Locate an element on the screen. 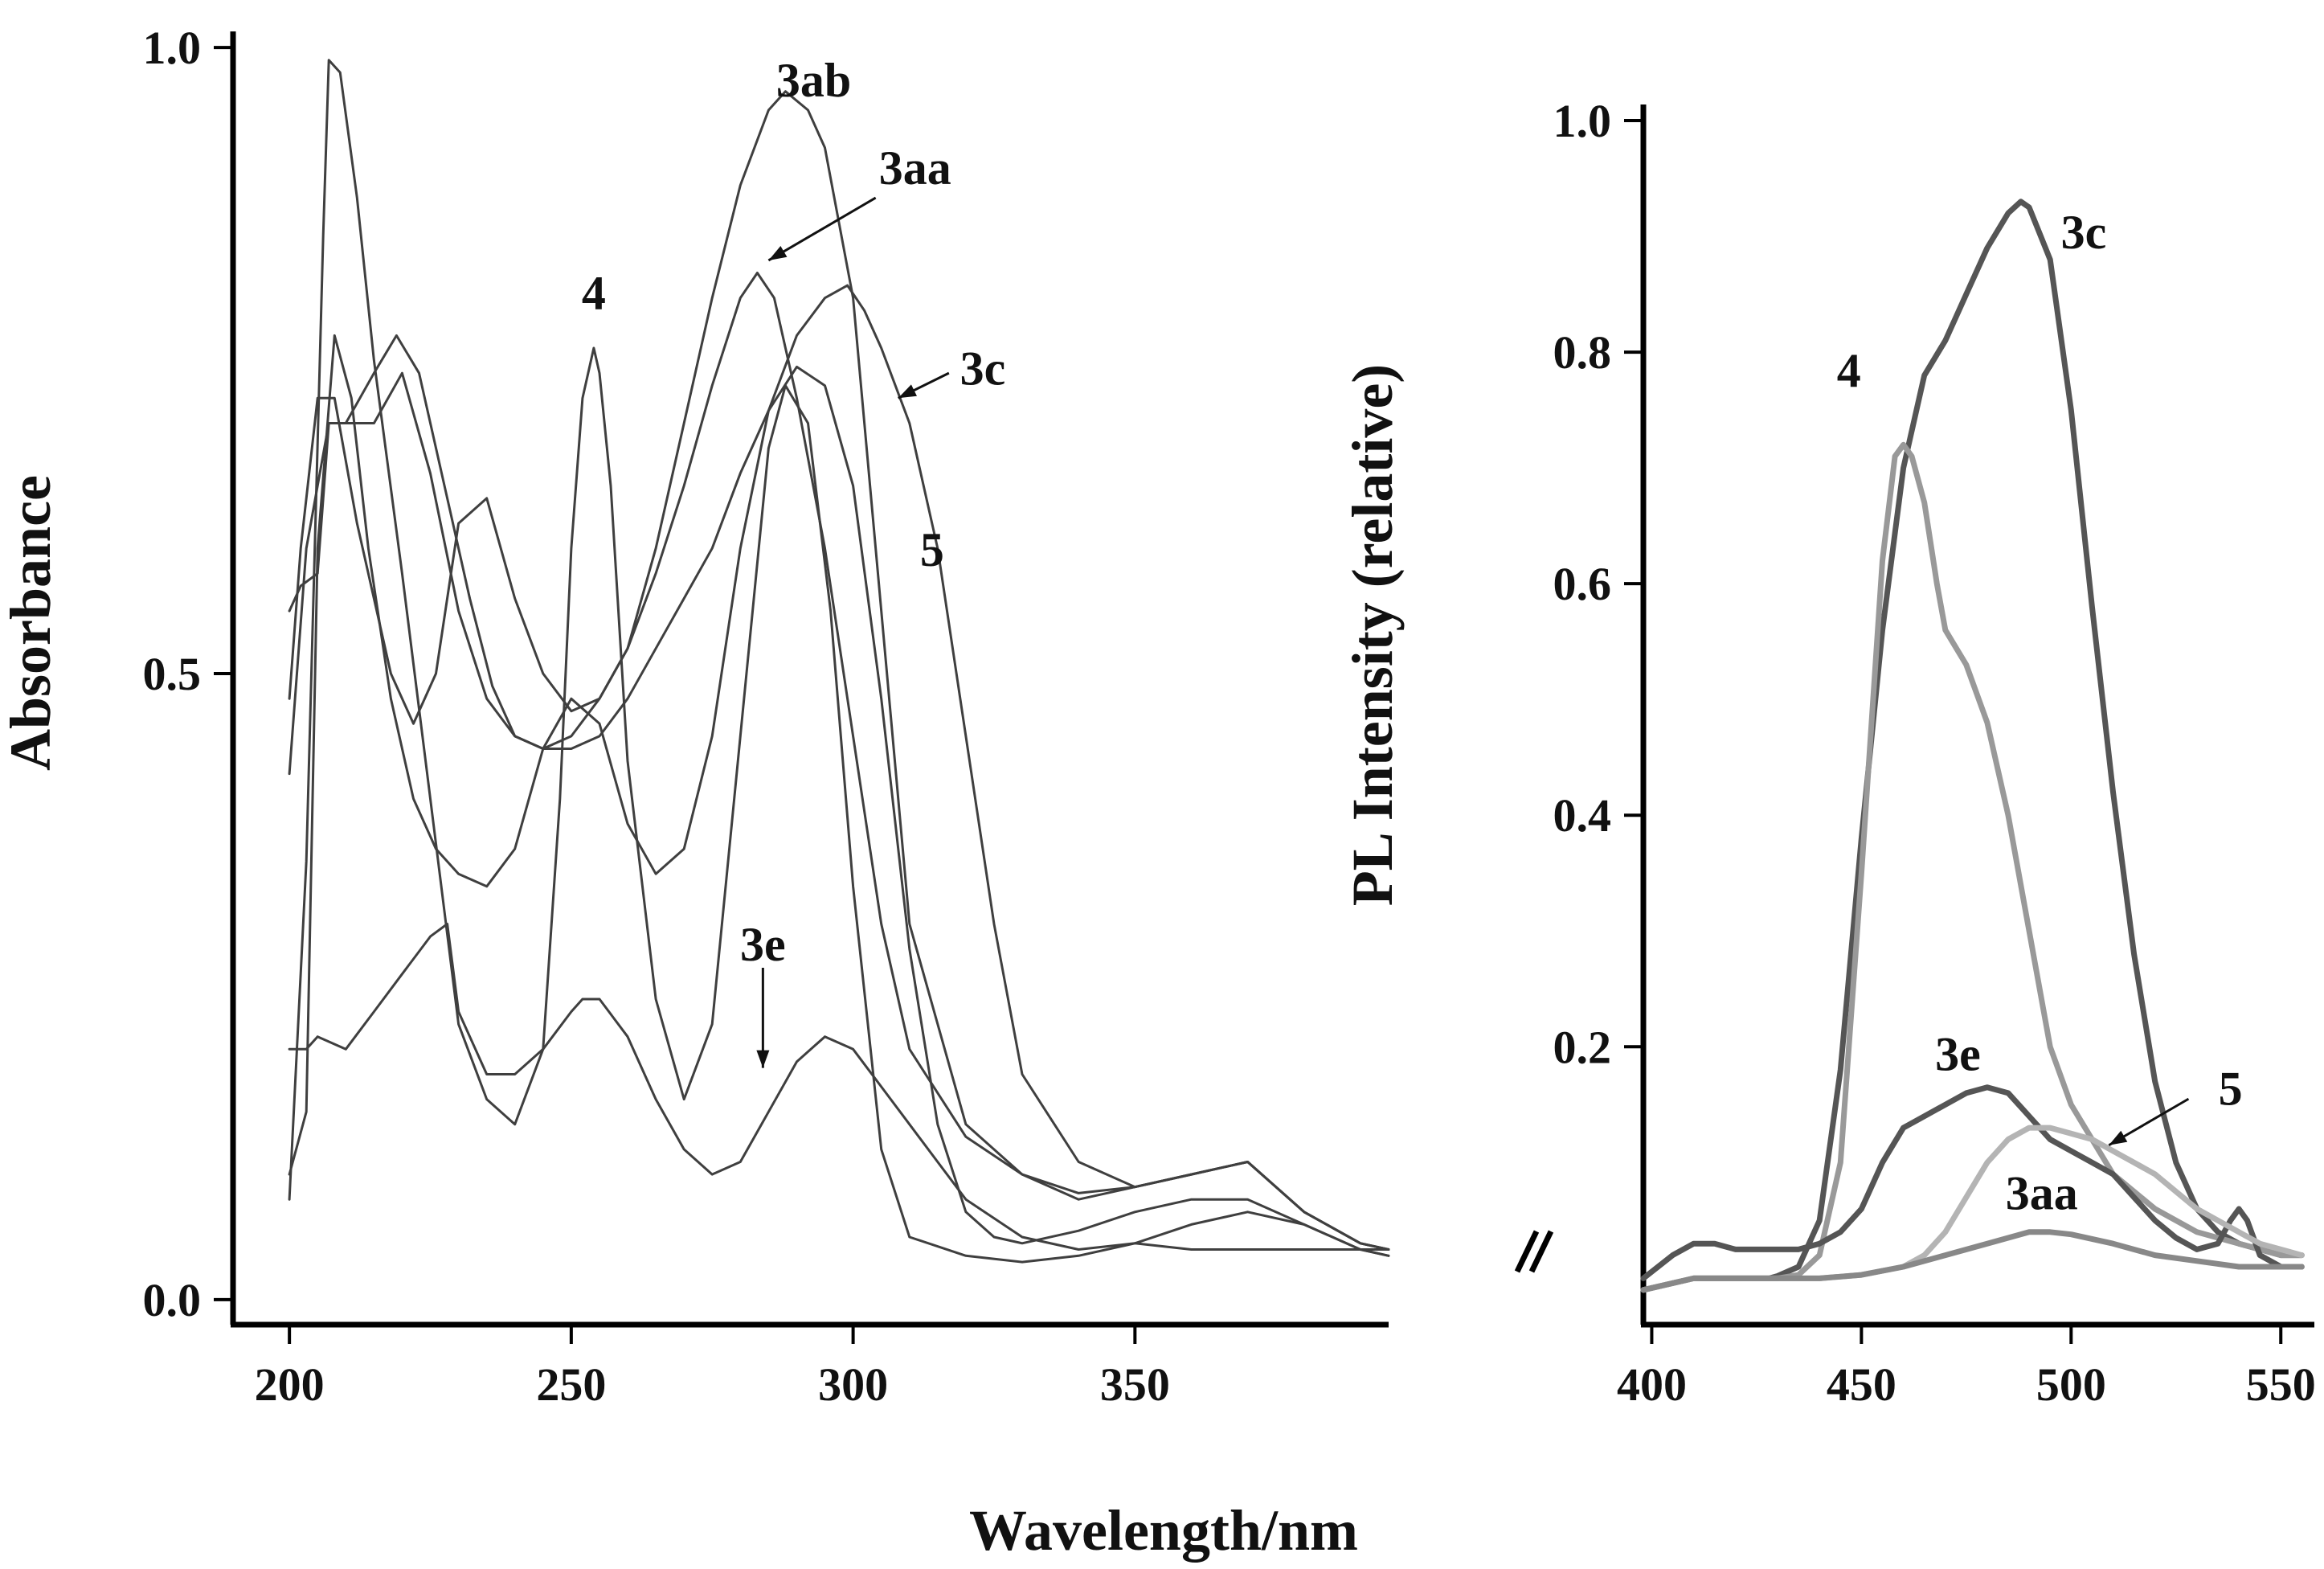  abs-label-3ab: 3ab is located at coordinates (814, 81).